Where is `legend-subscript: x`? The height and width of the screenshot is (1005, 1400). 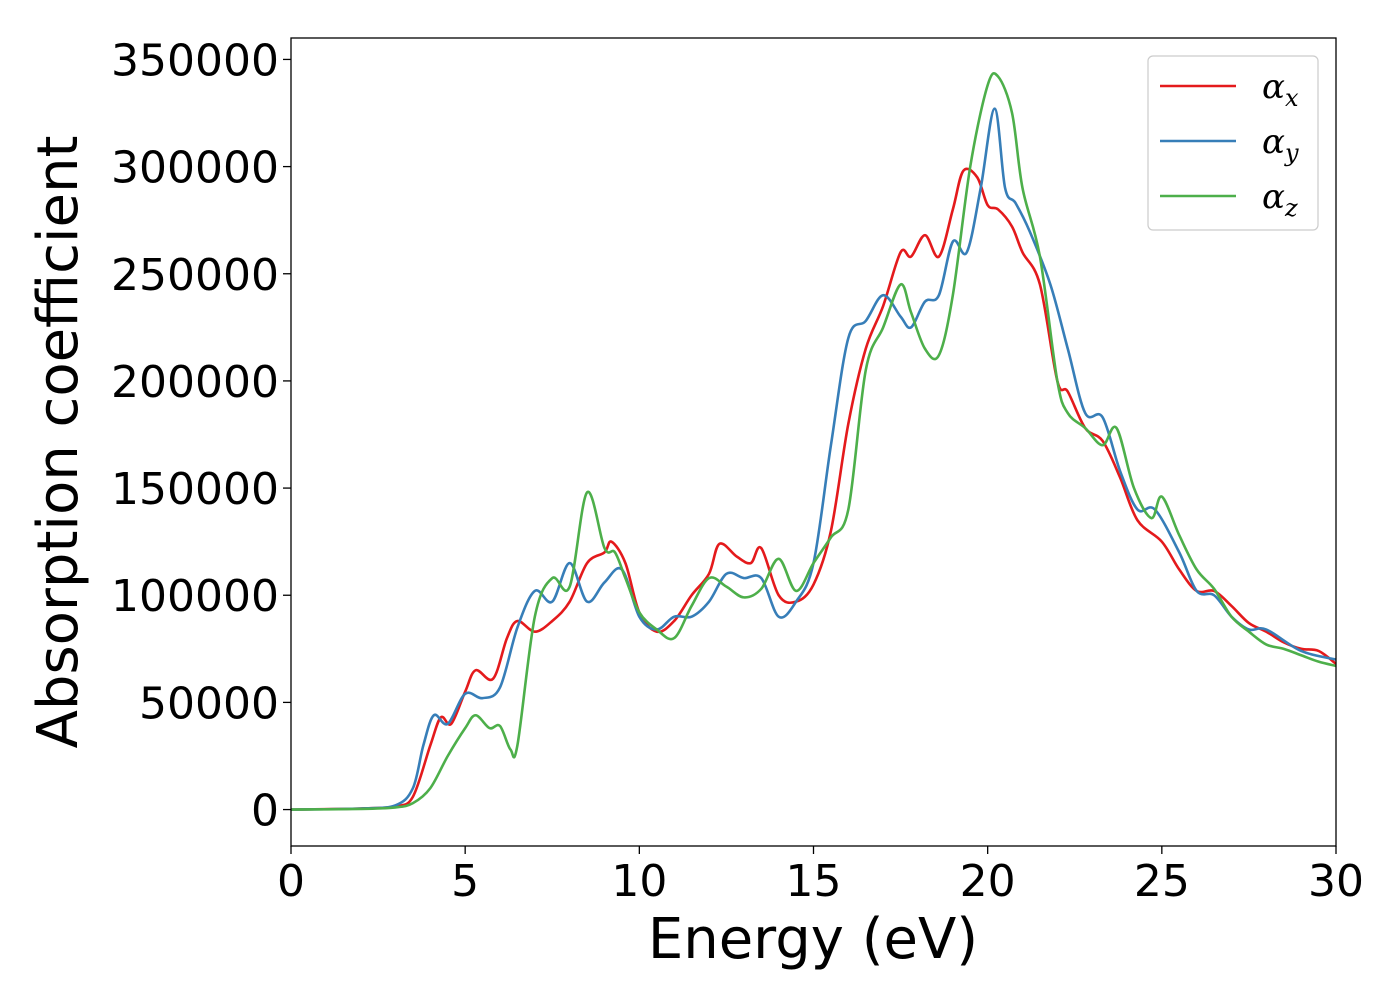
legend-subscript: x is located at coordinates (1292, 98).